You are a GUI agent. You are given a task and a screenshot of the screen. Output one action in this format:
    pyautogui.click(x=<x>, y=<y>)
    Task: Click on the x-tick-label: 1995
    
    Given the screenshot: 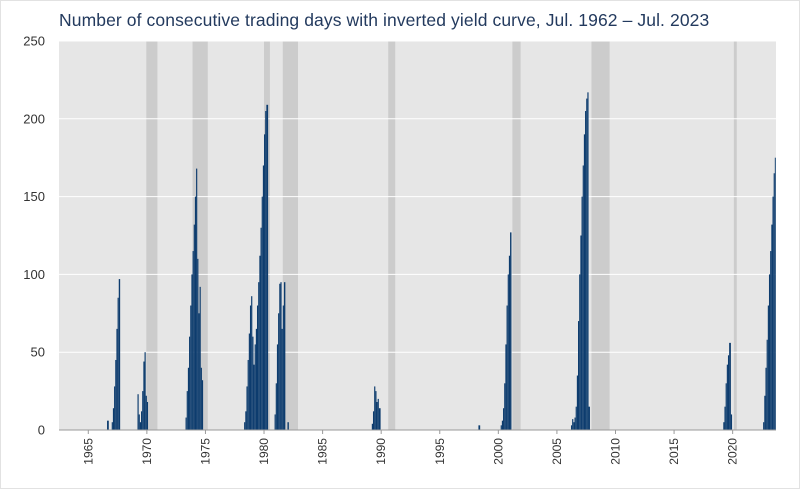 What is the action you would take?
    pyautogui.click(x=440, y=451)
    